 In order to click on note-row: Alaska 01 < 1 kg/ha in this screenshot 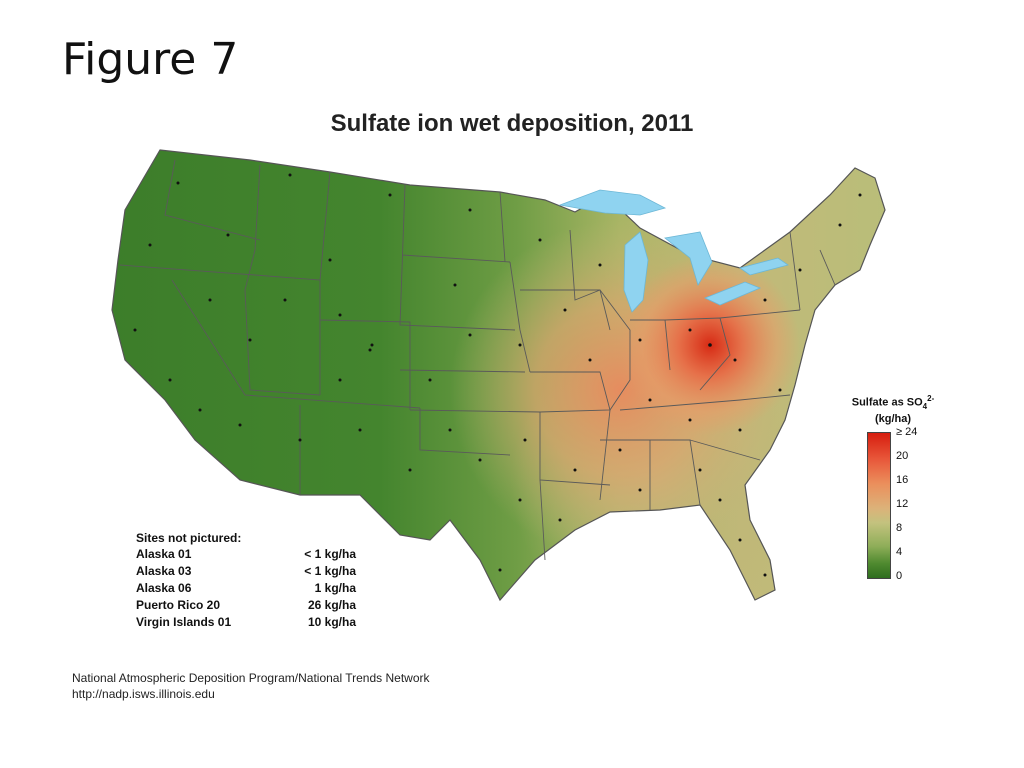, I will do `click(246, 555)`.